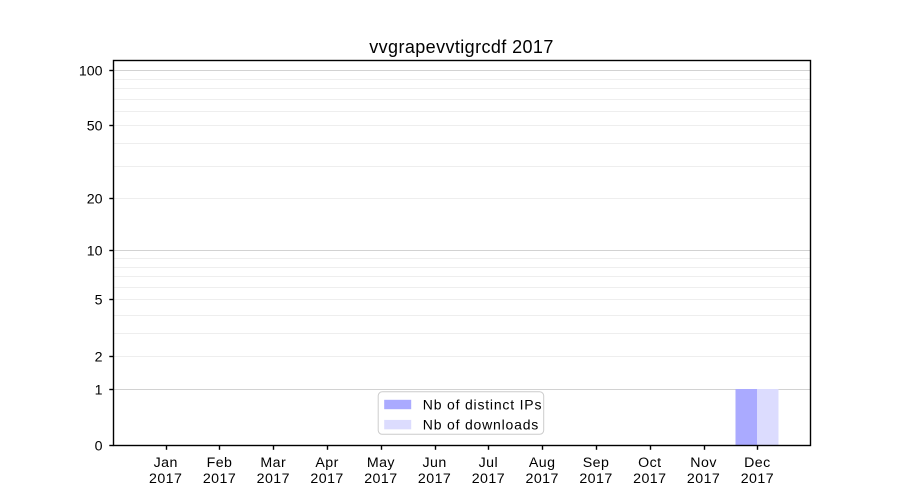  What do you see at coordinates (649, 463) in the screenshot?
I see `svg-text: Oct` at bounding box center [649, 463].